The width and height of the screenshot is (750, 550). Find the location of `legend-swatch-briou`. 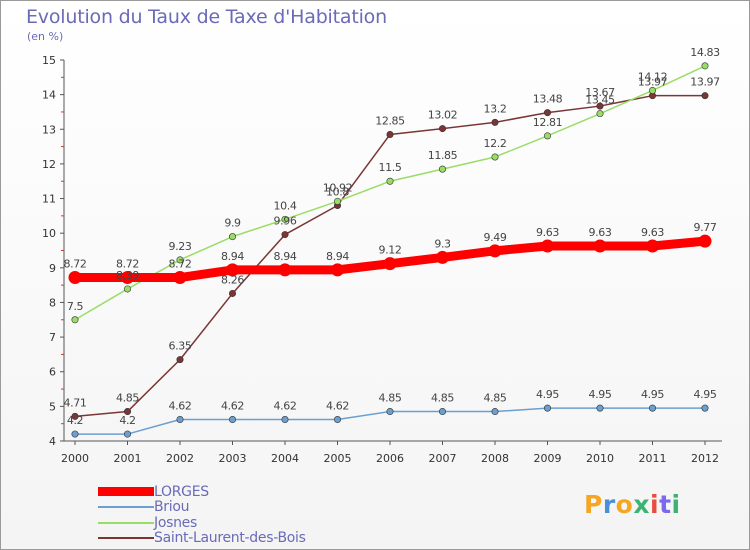

legend-swatch-briou is located at coordinates (126, 507).